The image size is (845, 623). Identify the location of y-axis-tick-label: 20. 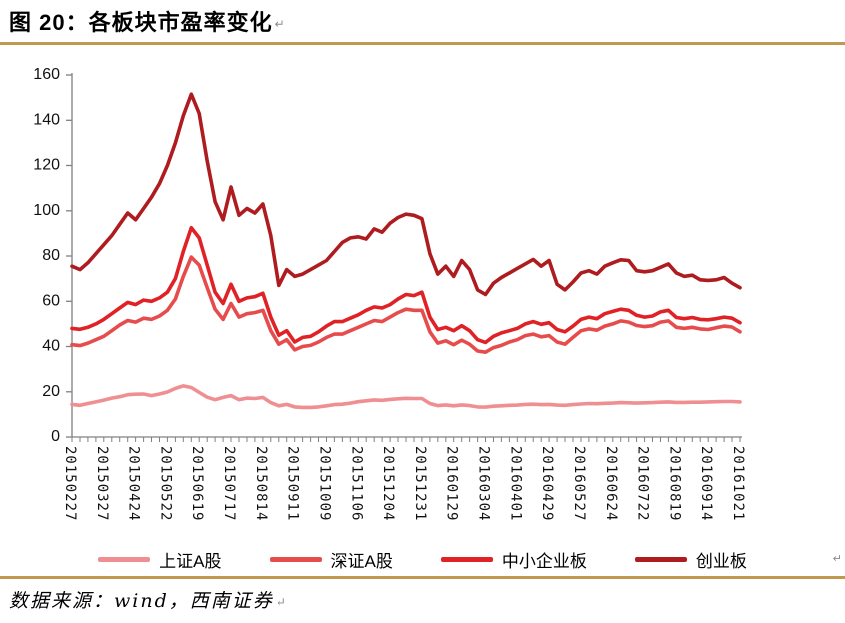
(51, 391).